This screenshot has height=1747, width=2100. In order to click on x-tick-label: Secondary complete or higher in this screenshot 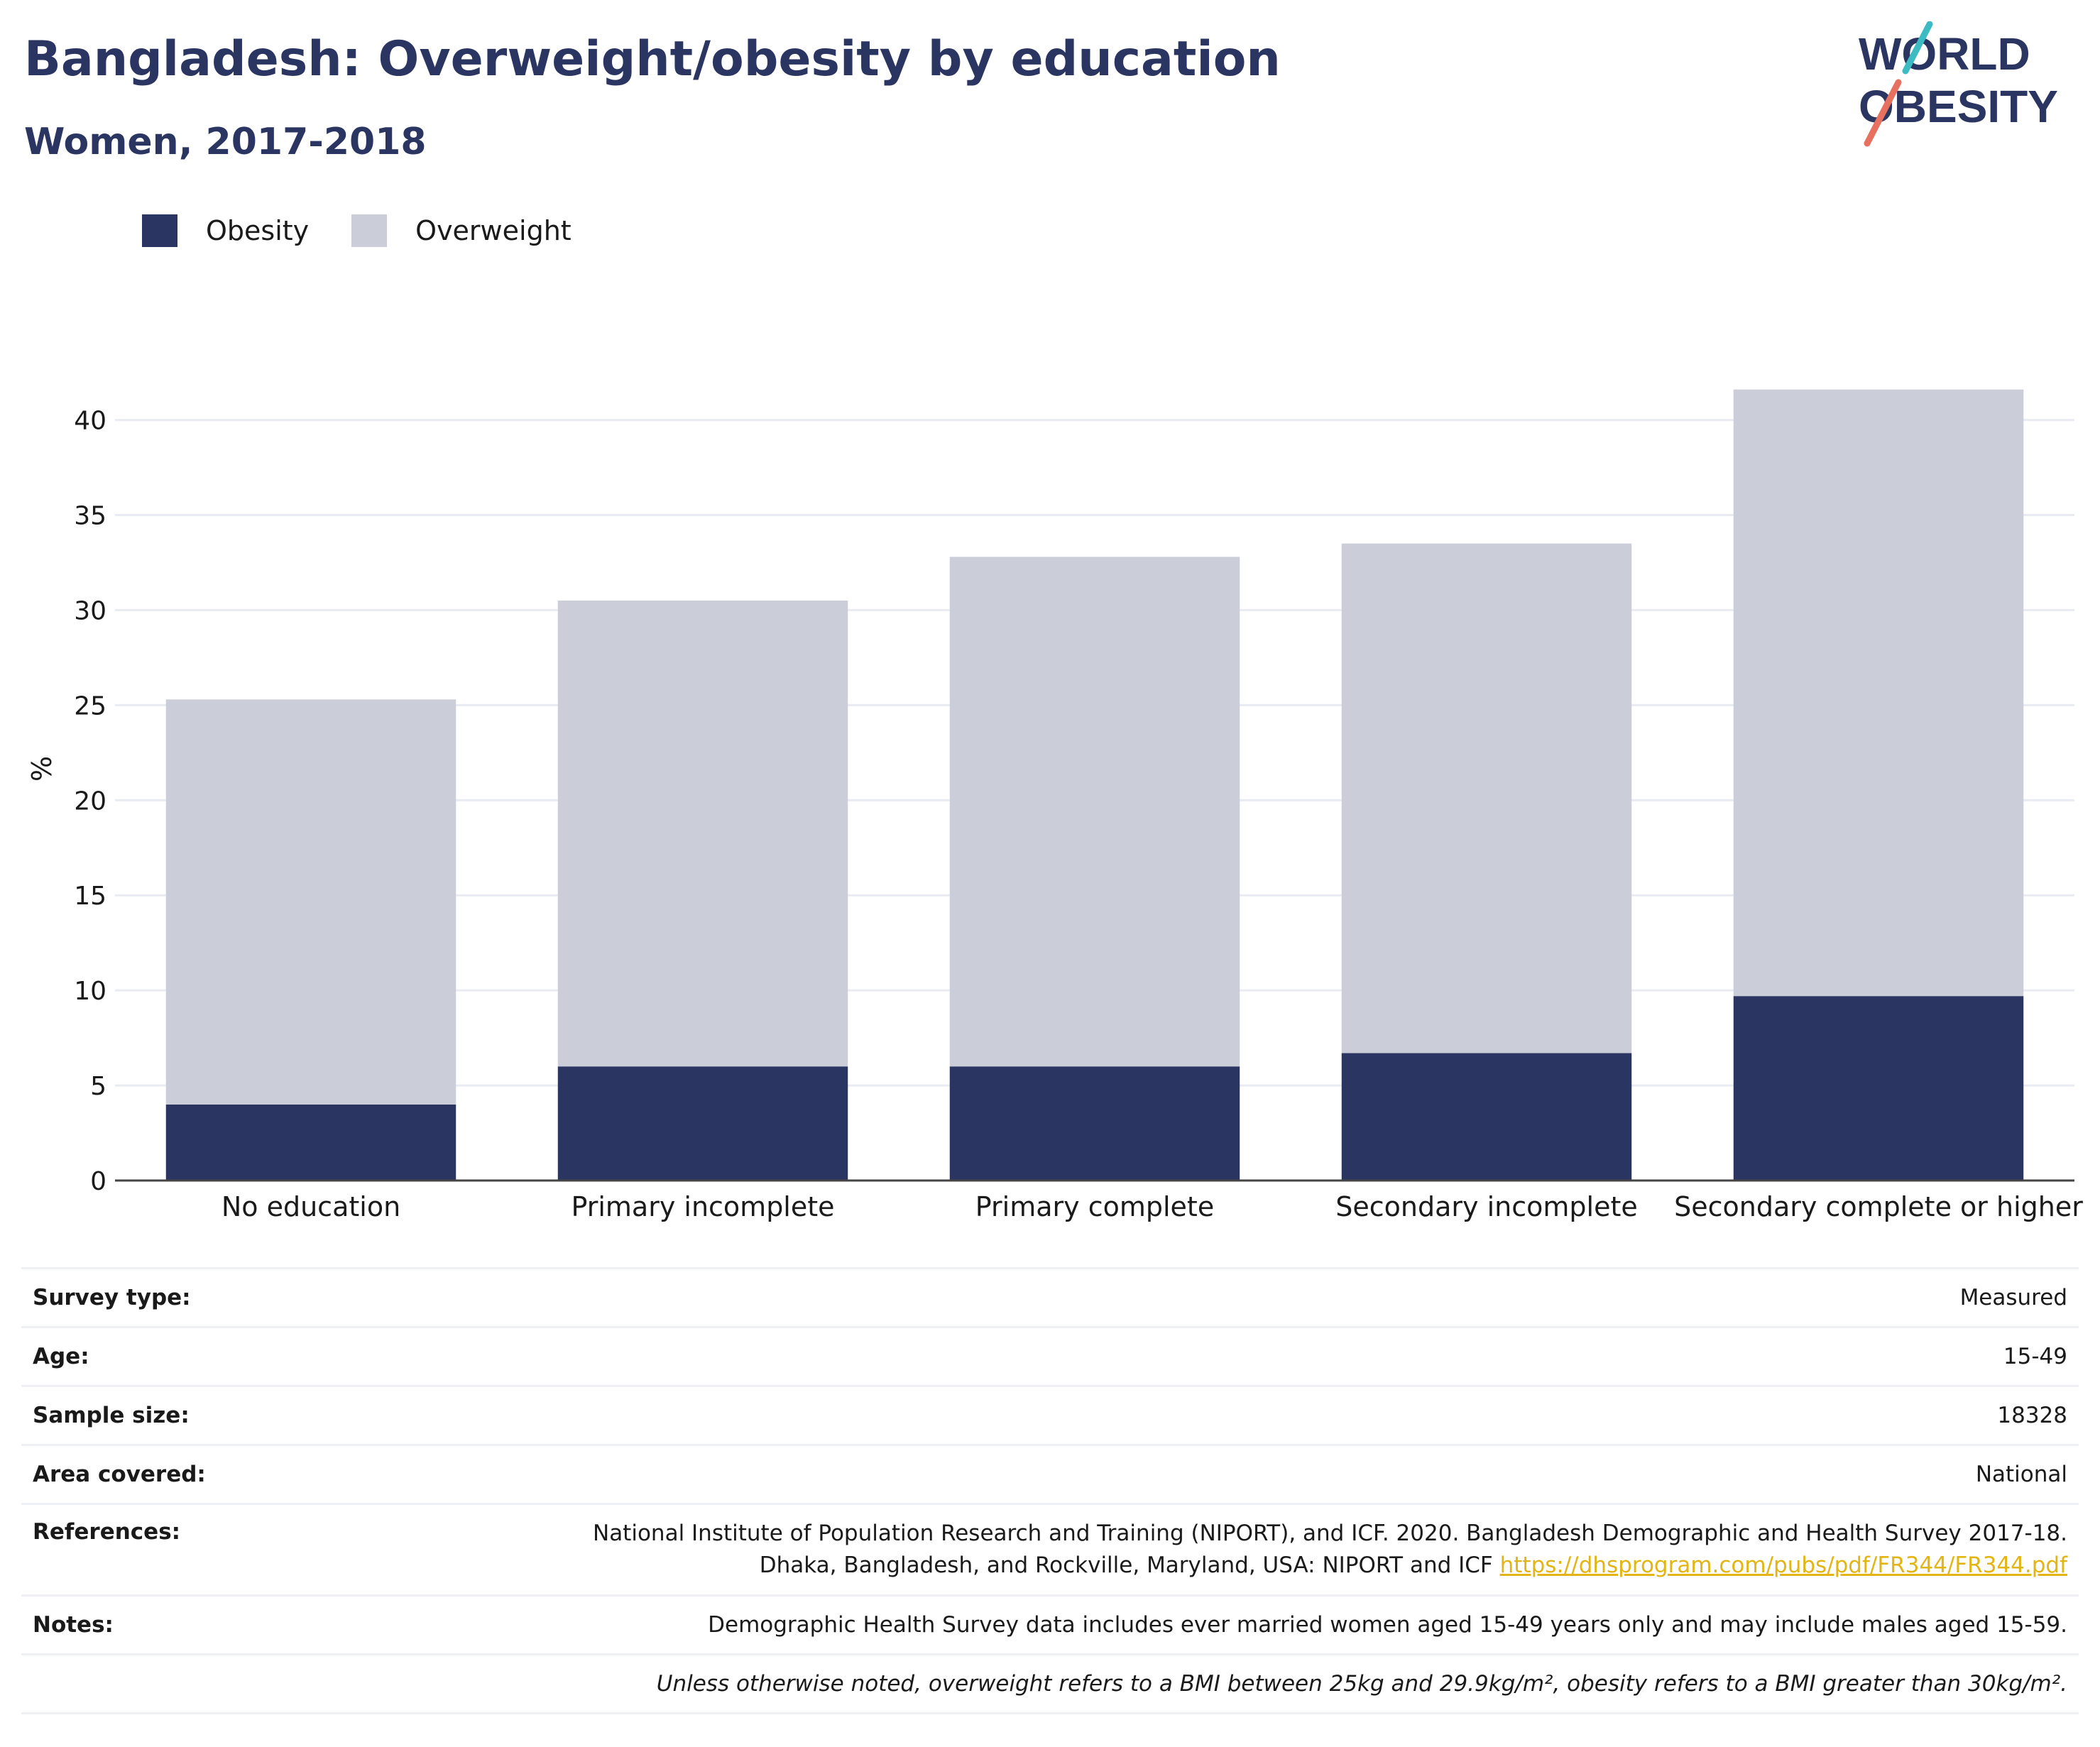, I will do `click(1878, 1206)`.